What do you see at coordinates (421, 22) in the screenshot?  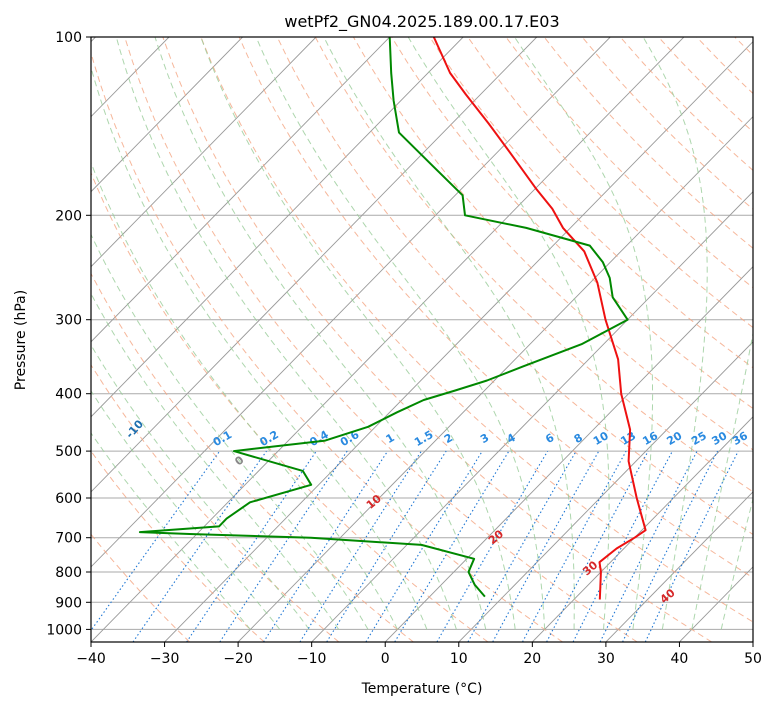 I see `chart-title: wetPf2_GN04.2025.189.00.17.E03` at bounding box center [421, 22].